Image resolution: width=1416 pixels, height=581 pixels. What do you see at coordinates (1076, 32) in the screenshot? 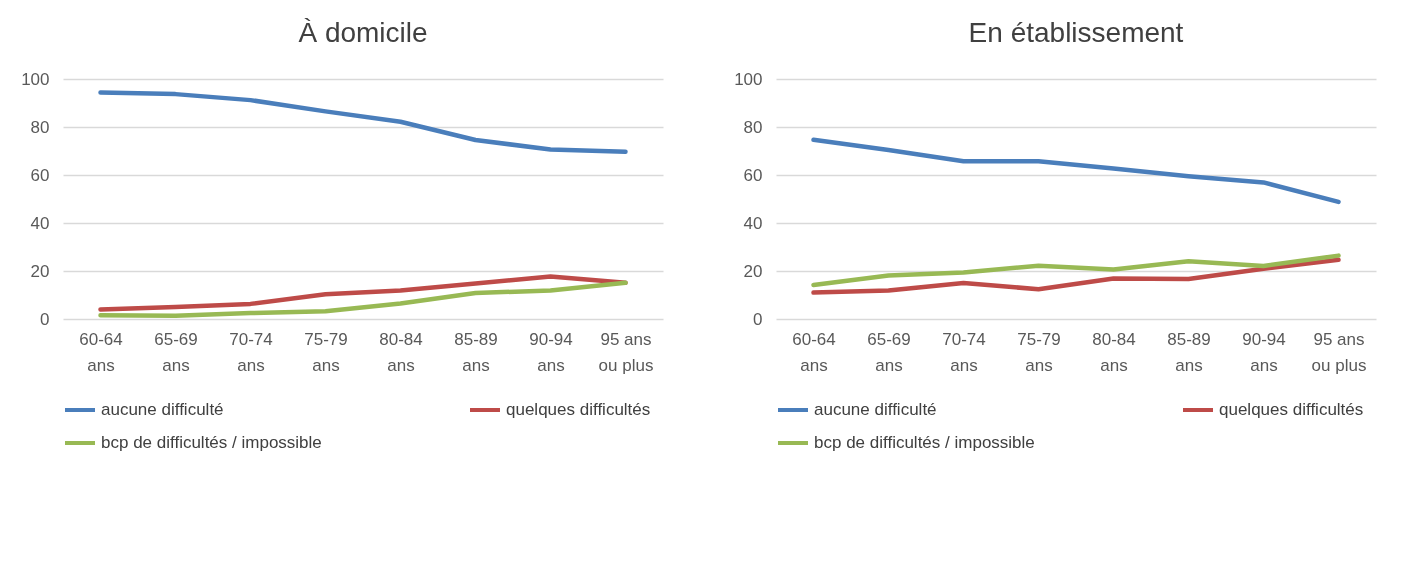
I see `chart-title: En établissement` at bounding box center [1076, 32].